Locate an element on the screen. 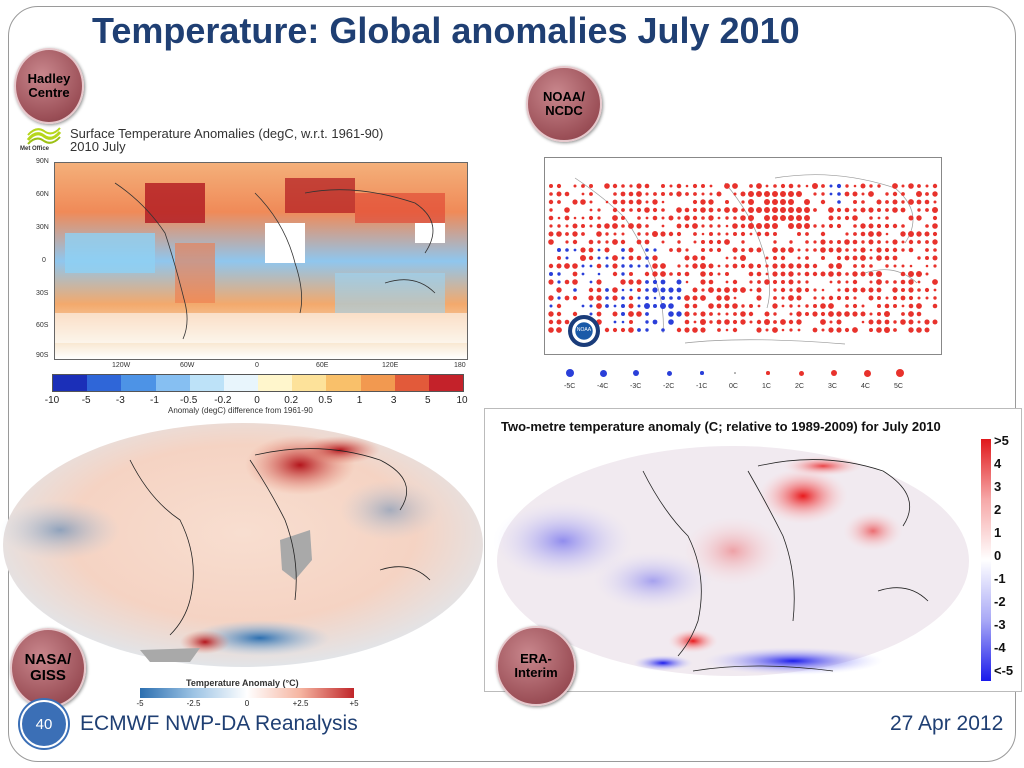  era-colorbar-tick: 0 is located at coordinates (998, 555).